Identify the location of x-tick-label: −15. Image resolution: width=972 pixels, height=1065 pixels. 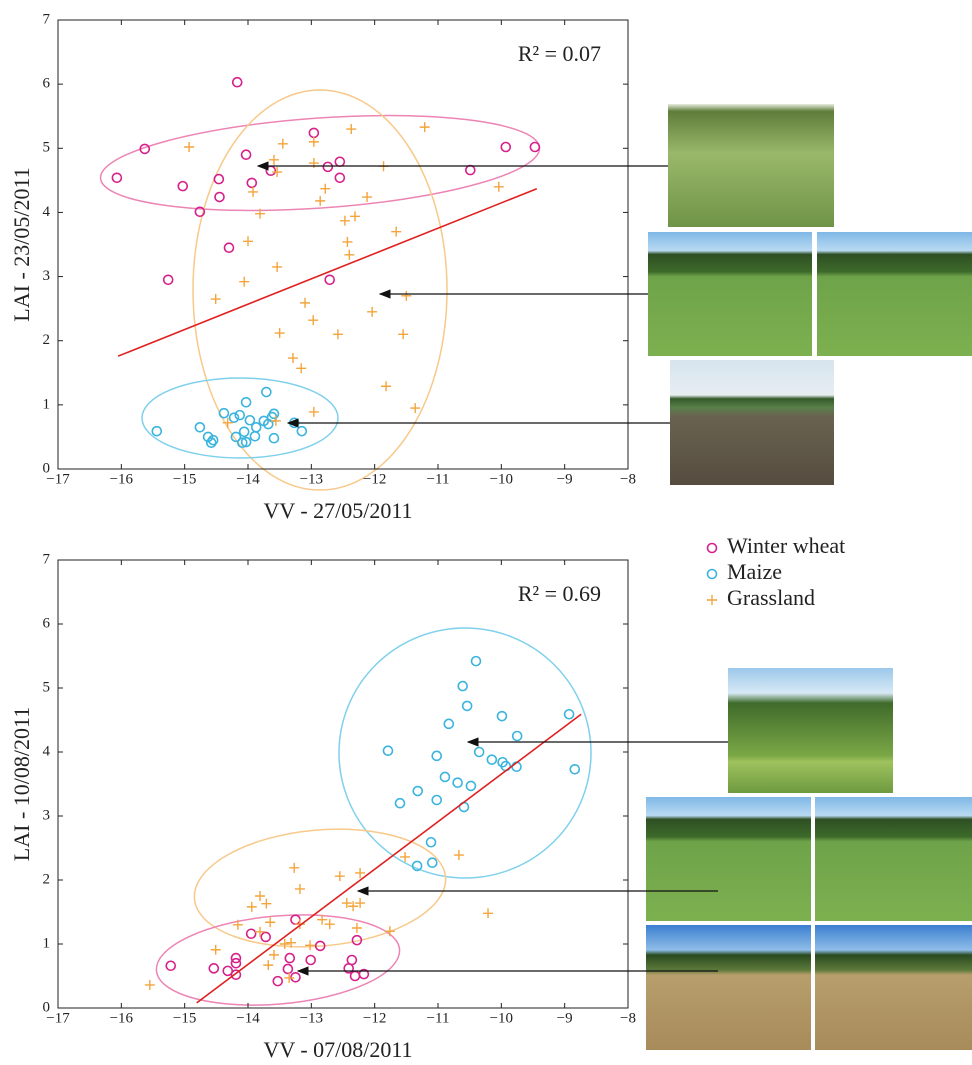
(184, 1018).